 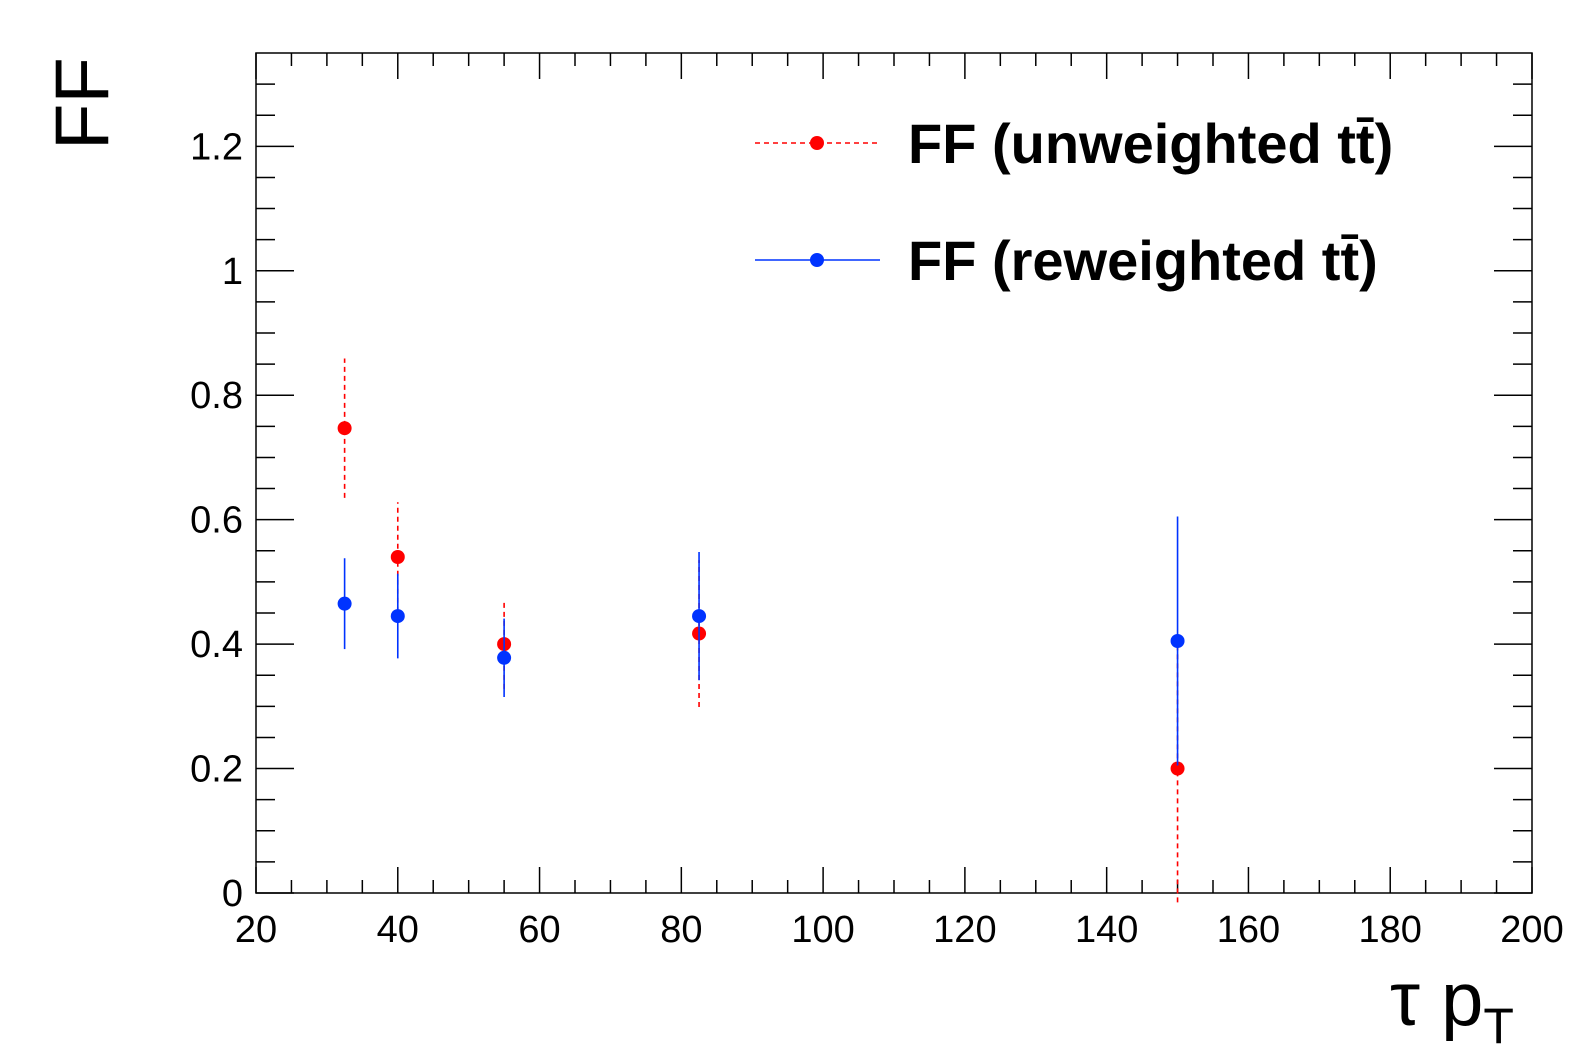 What do you see at coordinates (216, 770) in the screenshot?
I see `y-tick-label: 0.2` at bounding box center [216, 770].